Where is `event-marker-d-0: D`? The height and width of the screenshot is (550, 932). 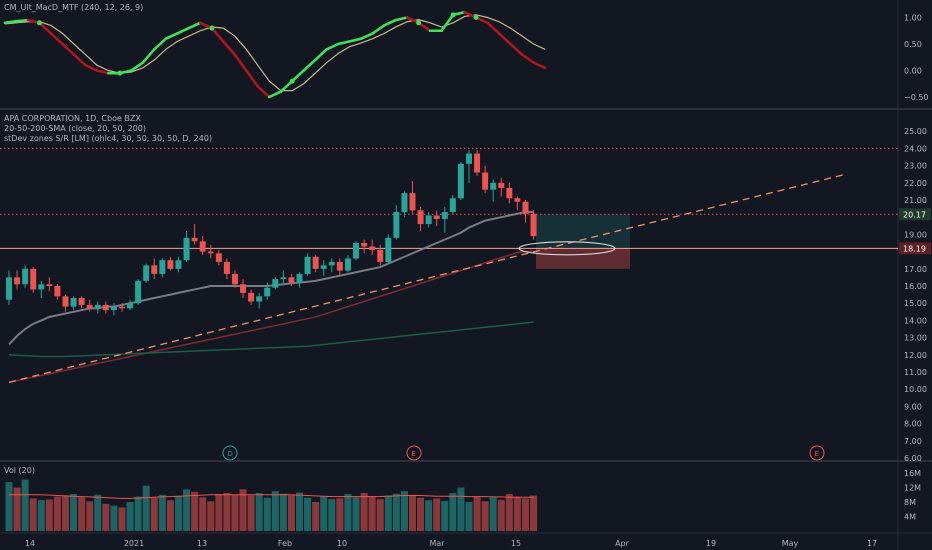
event-marker-d-0: D is located at coordinates (230, 453).